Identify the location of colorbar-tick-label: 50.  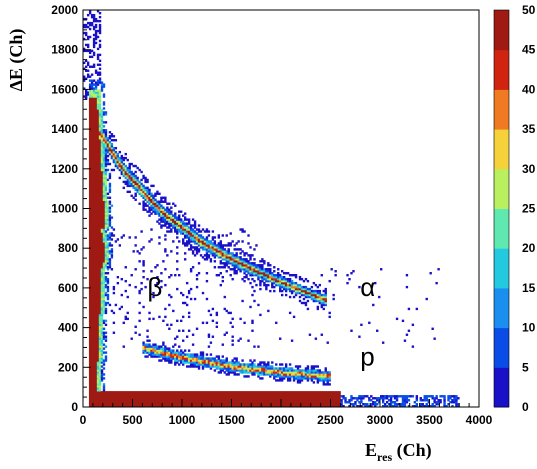
(529, 10).